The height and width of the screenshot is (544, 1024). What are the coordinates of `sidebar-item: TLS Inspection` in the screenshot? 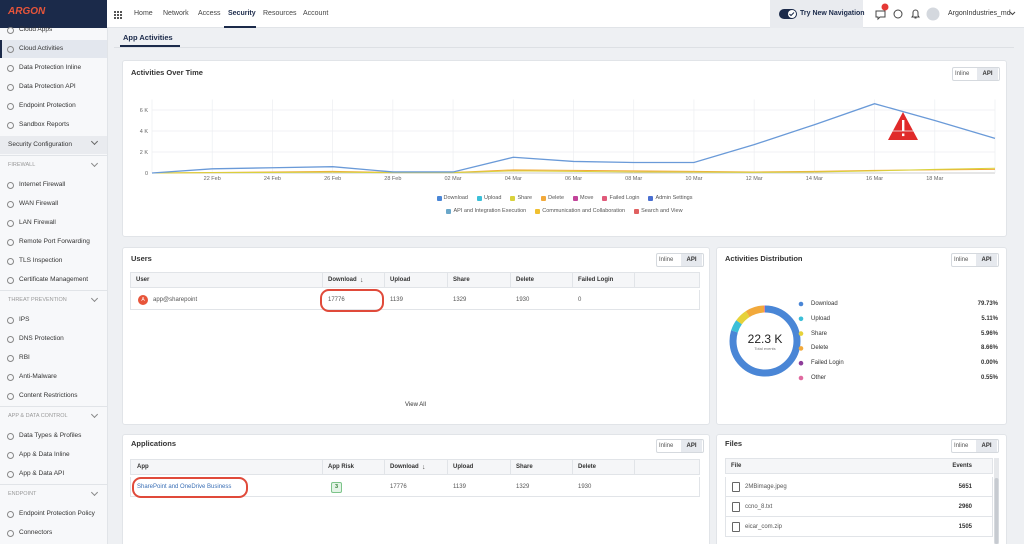 It's located at (41, 260).